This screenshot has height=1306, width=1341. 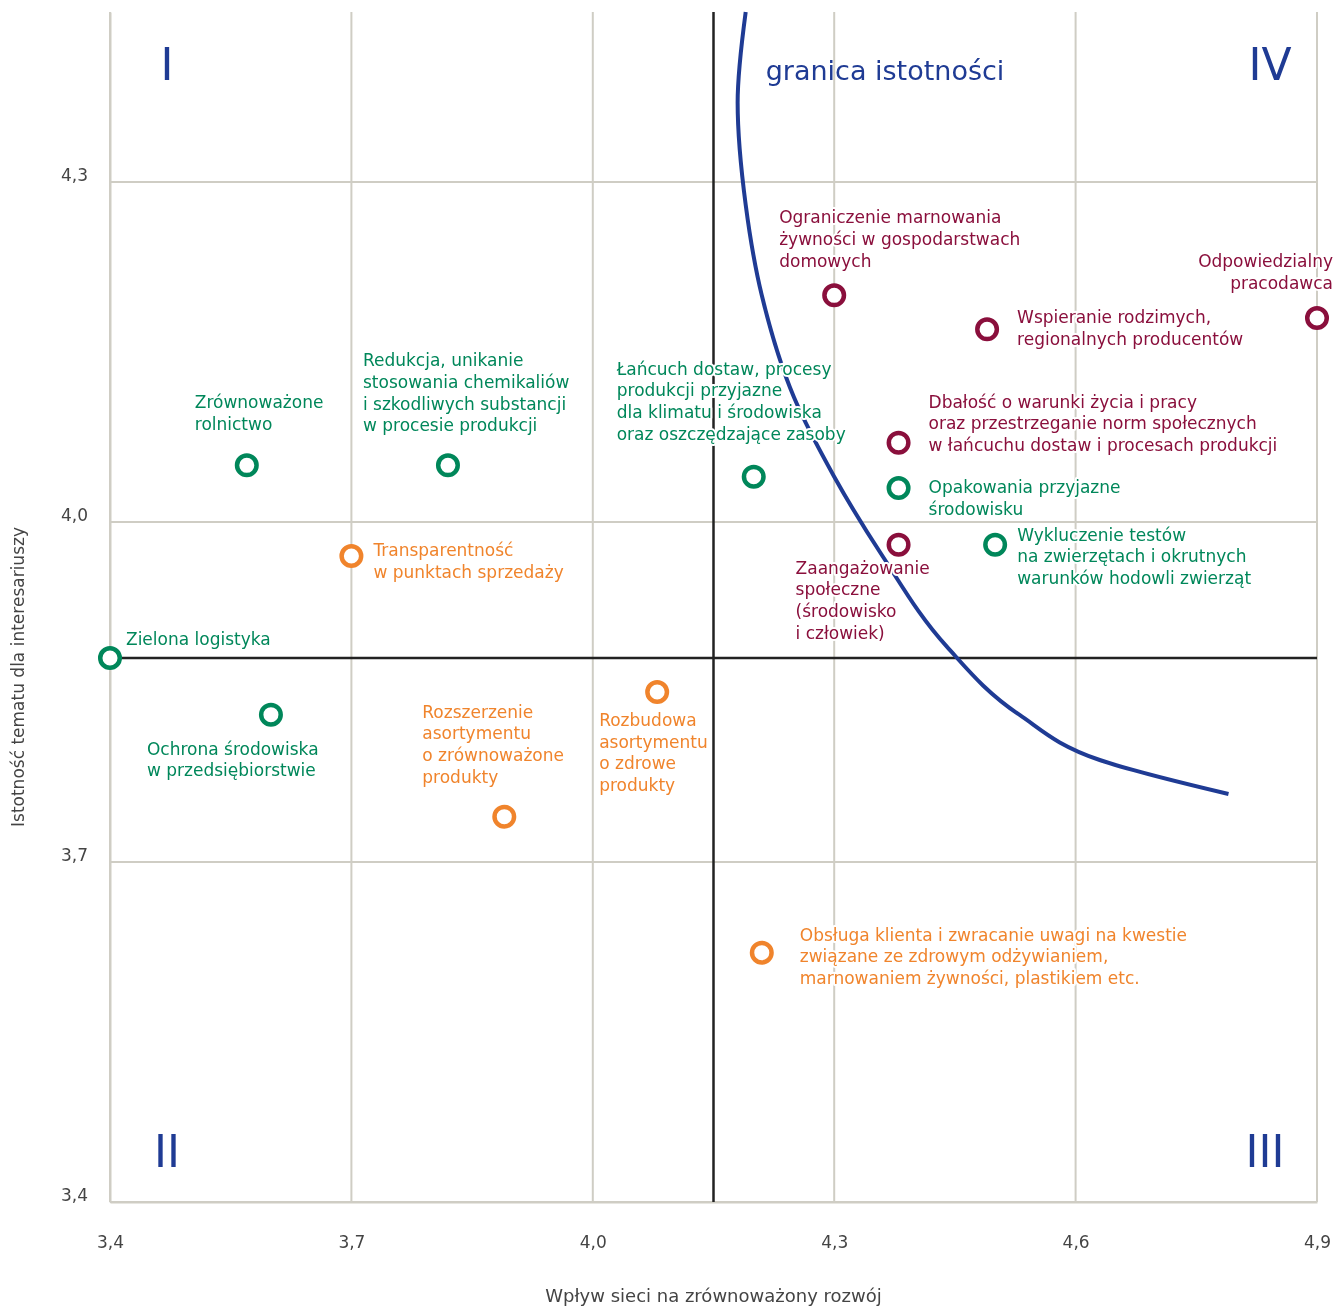 What do you see at coordinates (1103, 423) in the screenshot?
I see `annotation: Dbałość o warunki życia i pracy oraz przestrzeganie norm społecznych w łańcuchu dostaw i procesach produkcji` at bounding box center [1103, 423].